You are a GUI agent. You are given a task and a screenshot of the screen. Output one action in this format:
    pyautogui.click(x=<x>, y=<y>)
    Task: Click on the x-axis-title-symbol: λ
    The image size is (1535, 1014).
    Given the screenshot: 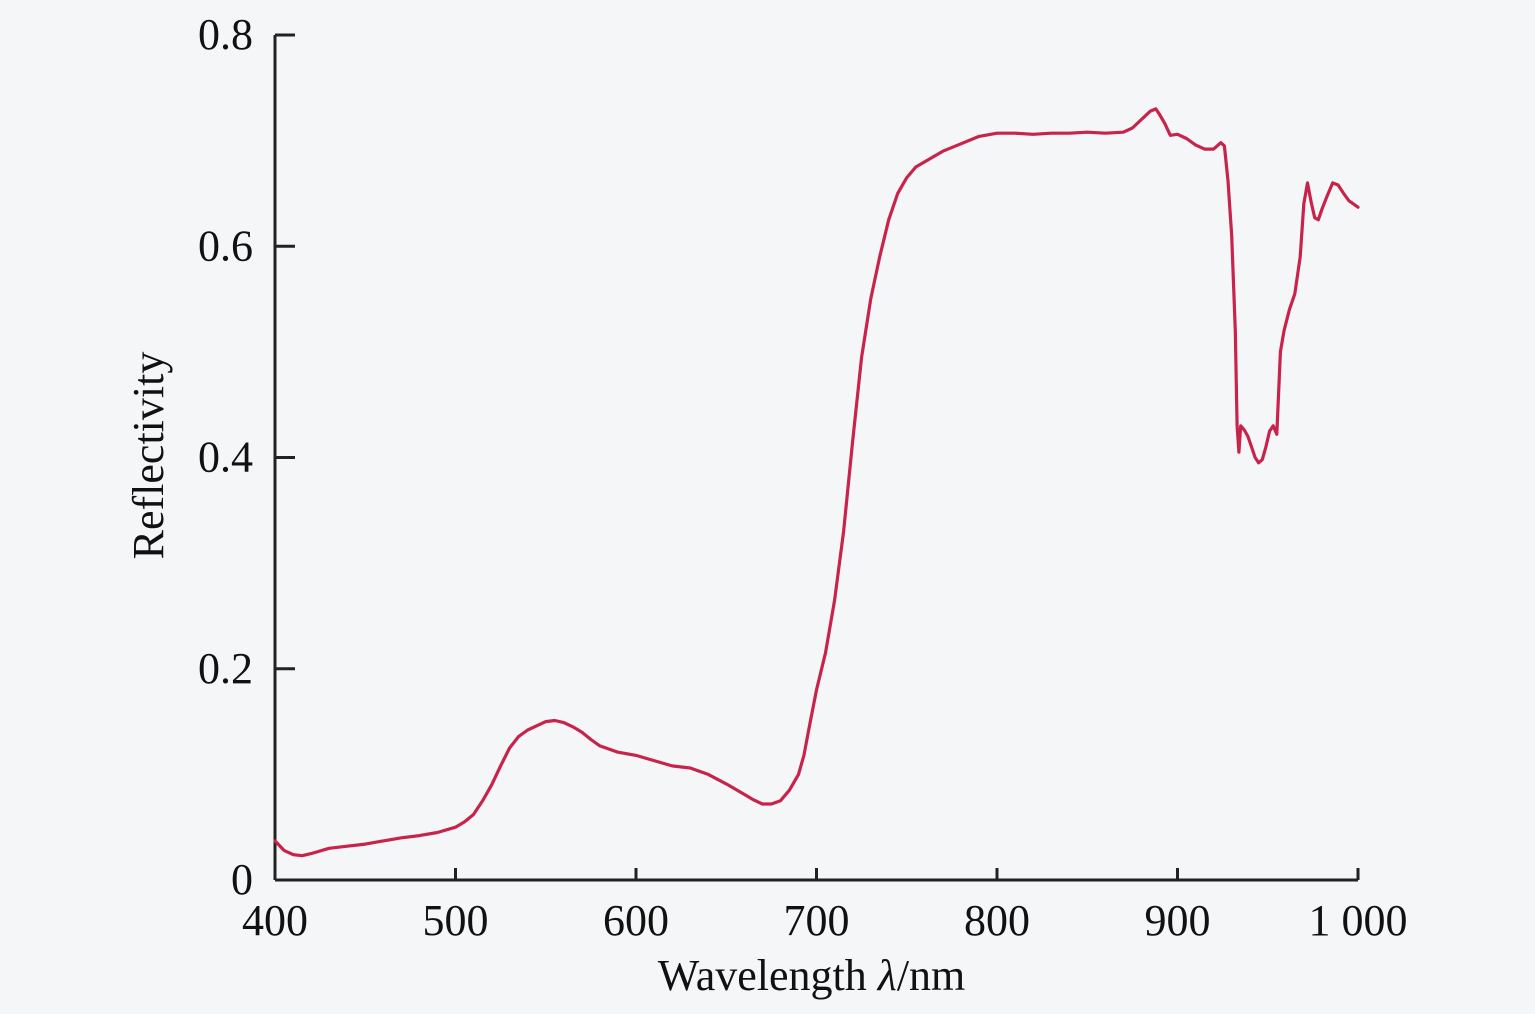 What is the action you would take?
    pyautogui.click(x=886, y=975)
    